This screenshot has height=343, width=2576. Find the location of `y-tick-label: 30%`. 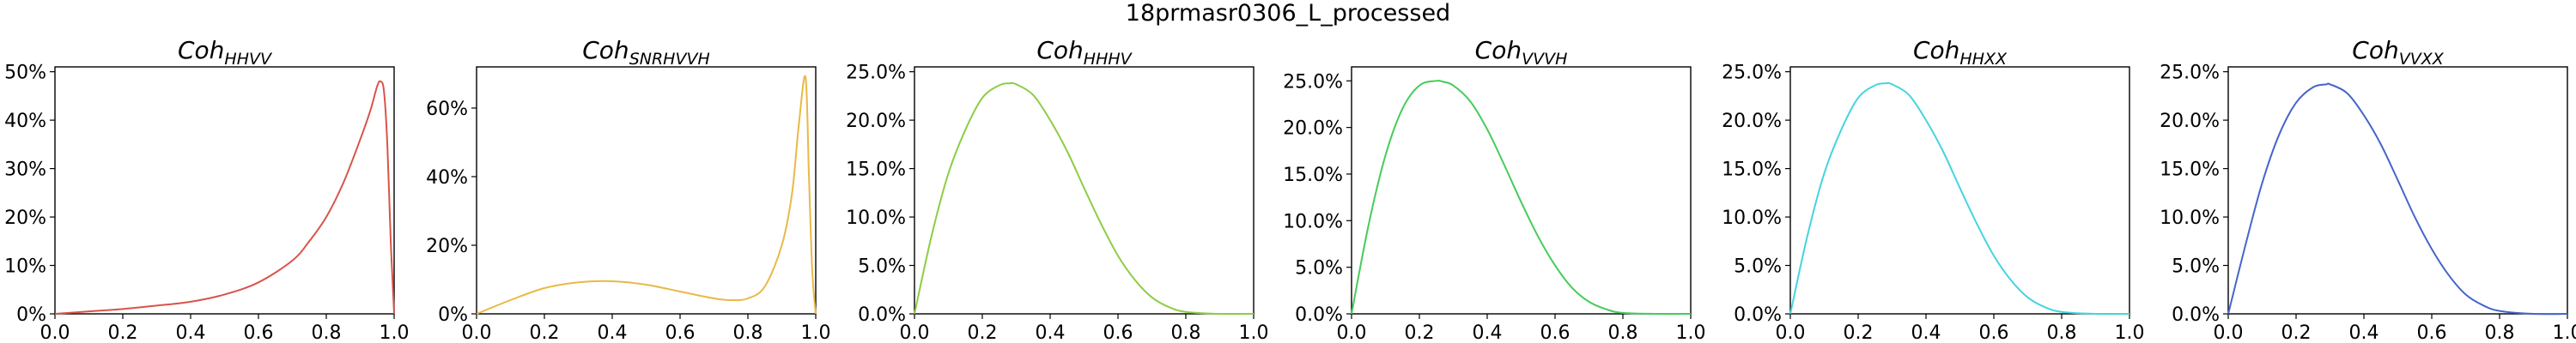

y-tick-label: 30% is located at coordinates (25, 170).